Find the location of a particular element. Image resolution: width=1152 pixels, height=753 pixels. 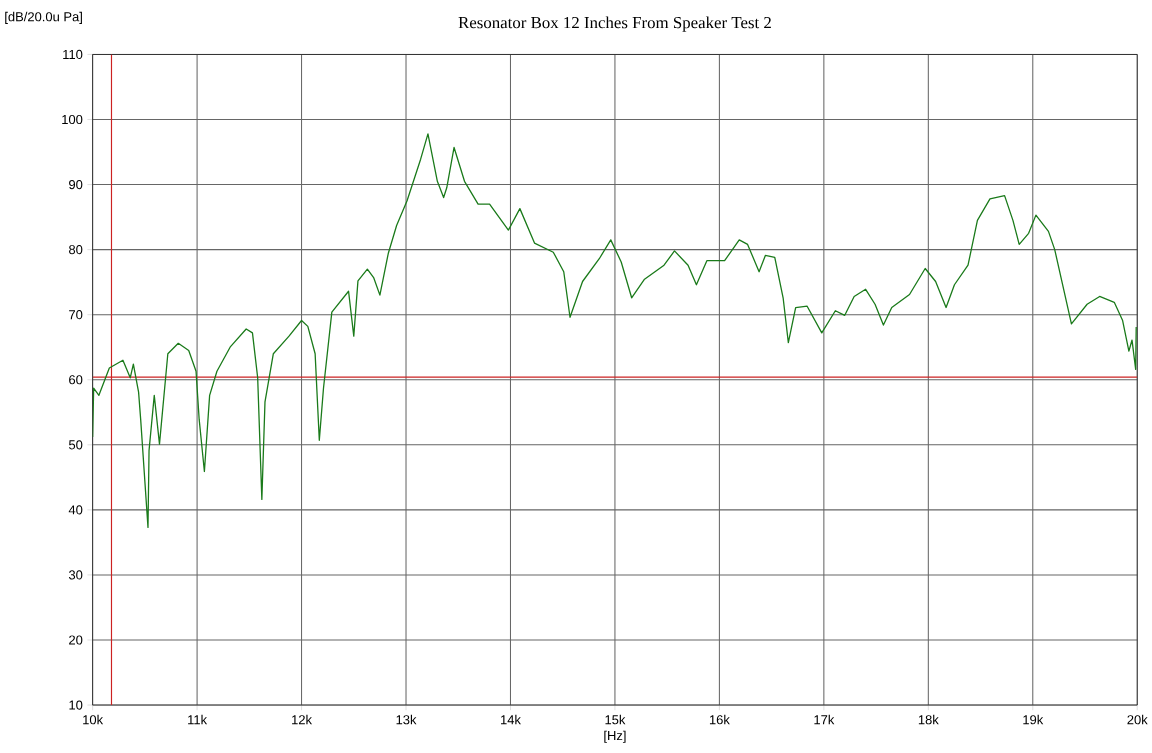

y-tick-label: 20 is located at coordinates (76, 640).